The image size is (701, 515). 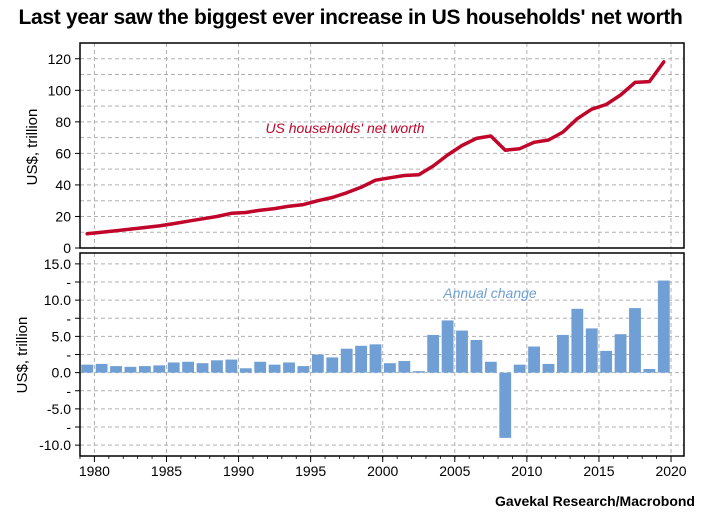 What do you see at coordinates (60, 59) in the screenshot?
I see `top-y-tick-label: 120` at bounding box center [60, 59].